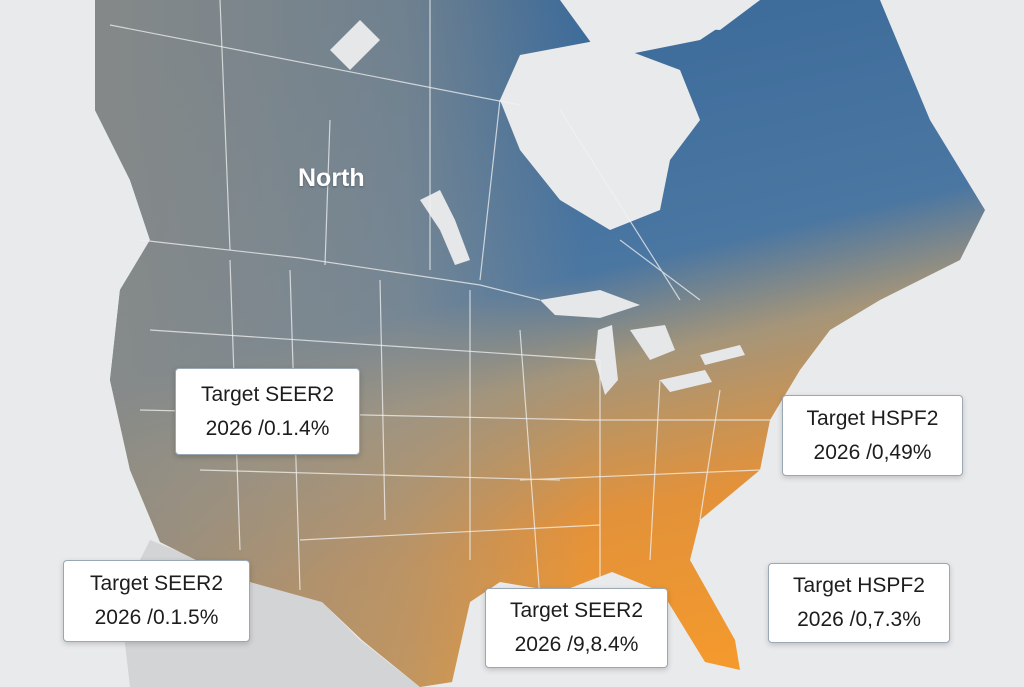  What do you see at coordinates (267, 411) in the screenshot?
I see `callout: Target SEER2 2026 /0.1.4%` at bounding box center [267, 411].